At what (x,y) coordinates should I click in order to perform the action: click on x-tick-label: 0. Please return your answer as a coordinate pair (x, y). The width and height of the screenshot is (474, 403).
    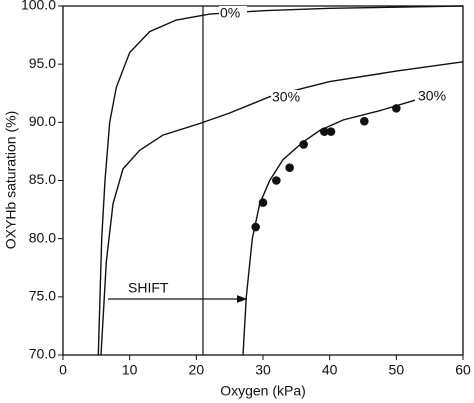
    Looking at the image, I should click on (63, 370).